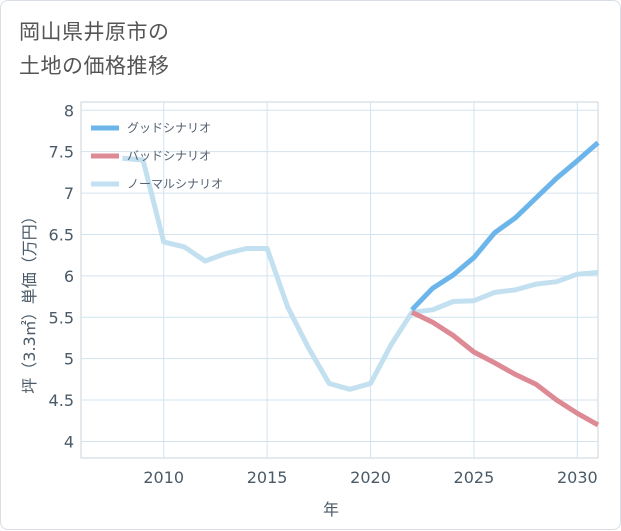 The width and height of the screenshot is (621, 531). What do you see at coordinates (69, 441) in the screenshot?
I see `y-tick-label: 4` at bounding box center [69, 441].